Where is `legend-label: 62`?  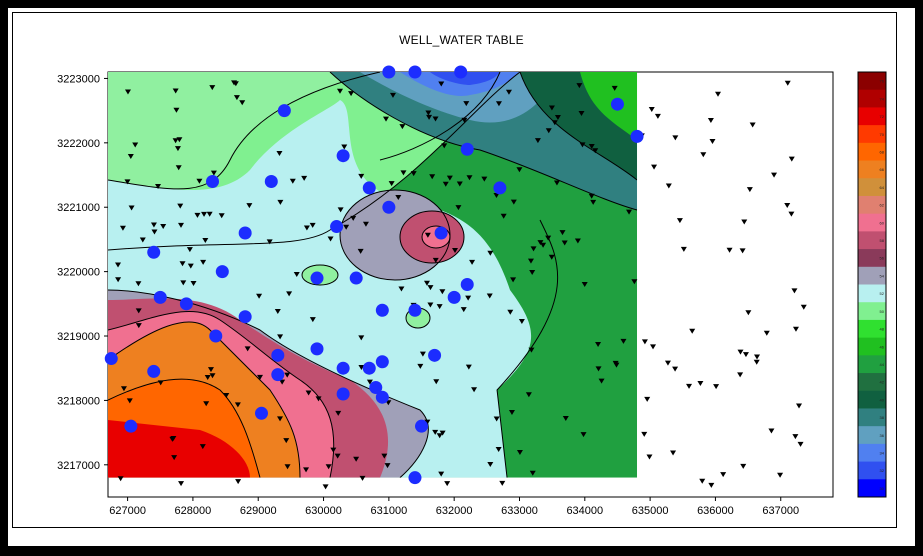
legend-label: 62 is located at coordinates (882, 205).